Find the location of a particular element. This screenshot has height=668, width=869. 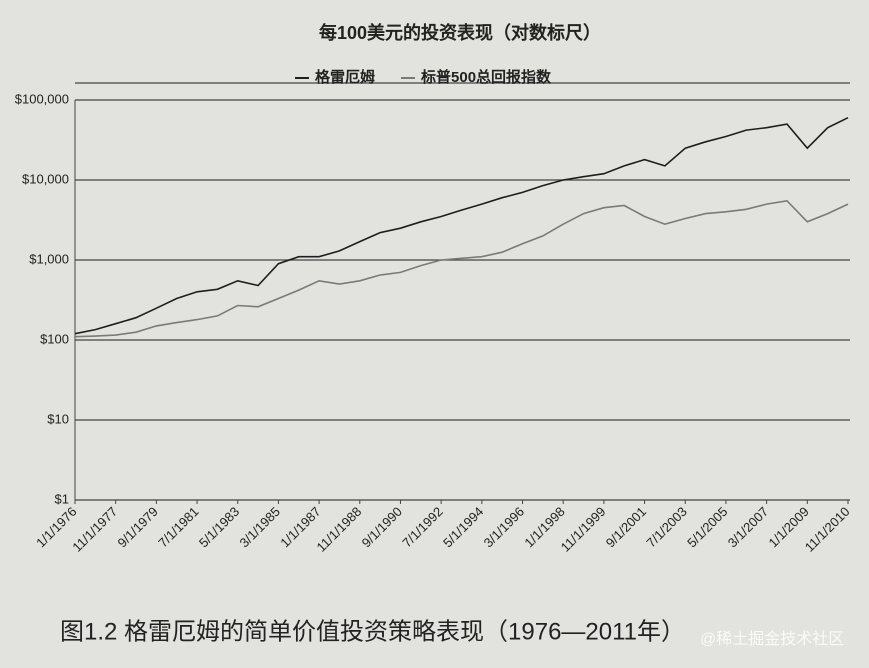

legend-label: 格雷厄姆 is located at coordinates (345, 77).